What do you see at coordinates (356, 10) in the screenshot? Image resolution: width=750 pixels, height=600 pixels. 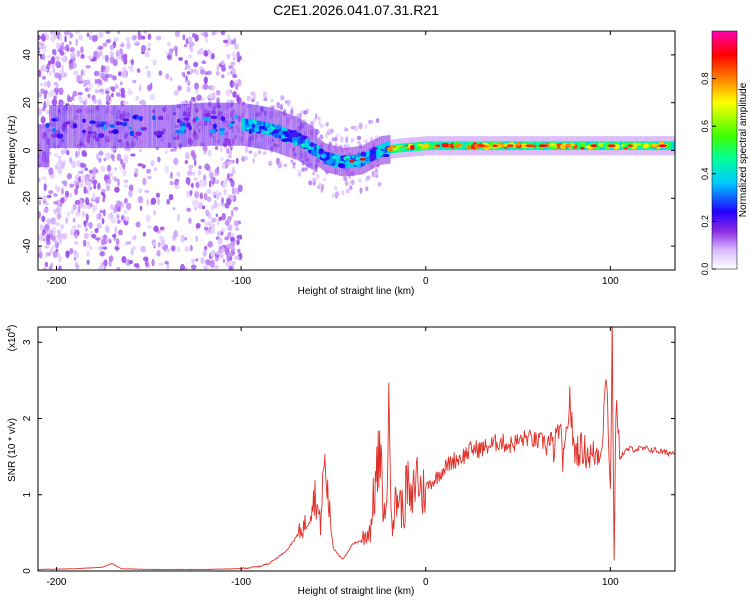 I see `figure-title: C2E1.2026.041.07.31.R21` at bounding box center [356, 10].